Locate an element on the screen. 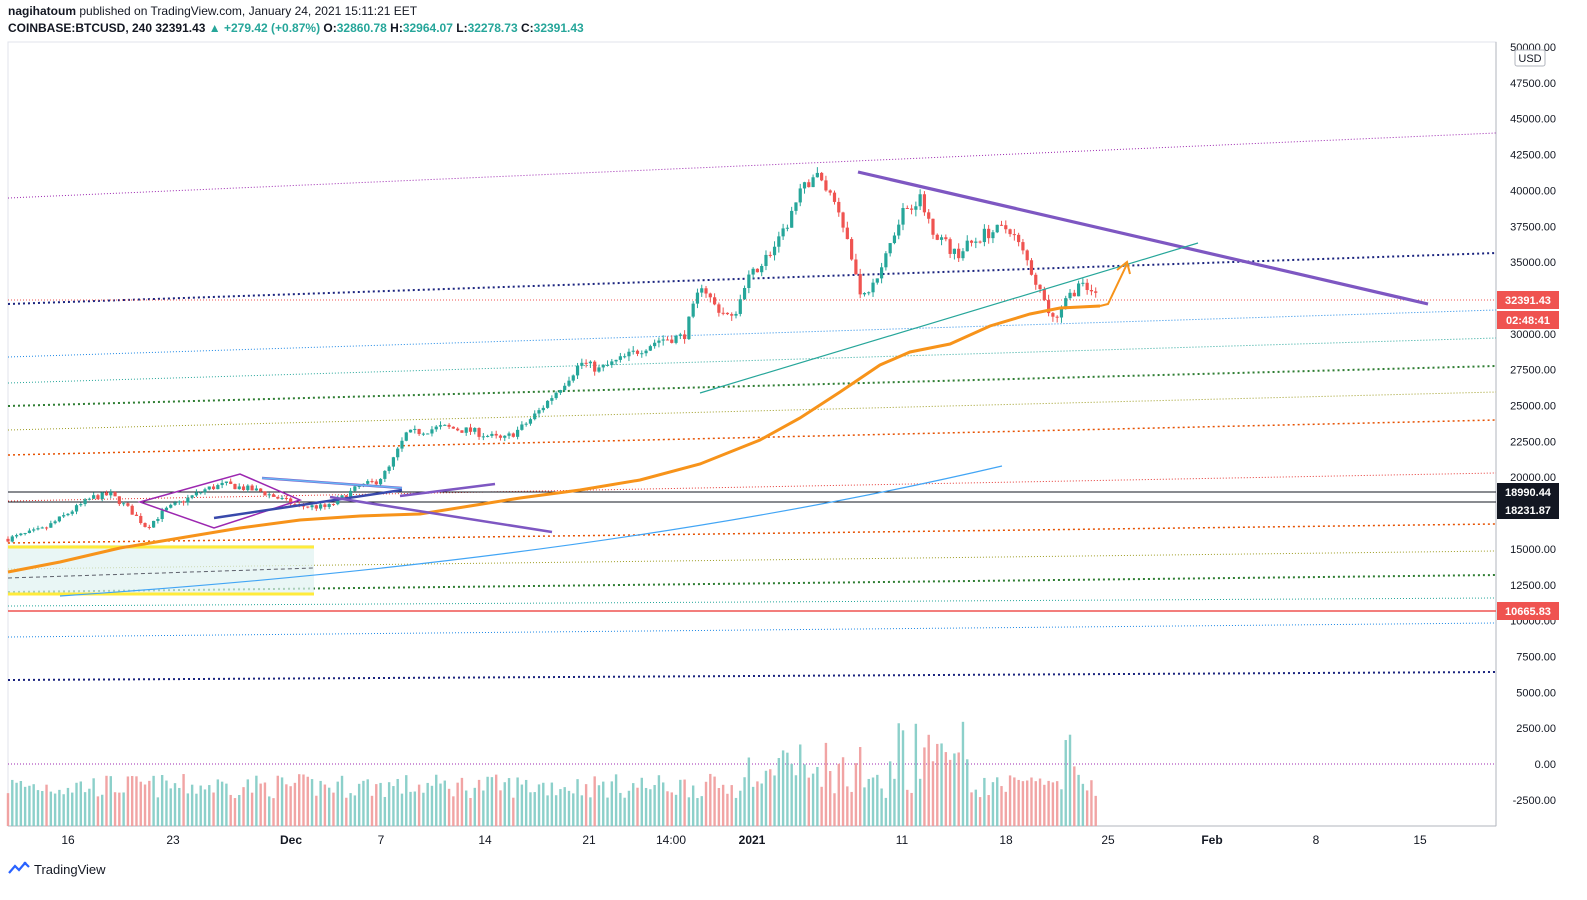 The image size is (1587, 900). price-tick-label: 47500.00 is located at coordinates (1533, 84).